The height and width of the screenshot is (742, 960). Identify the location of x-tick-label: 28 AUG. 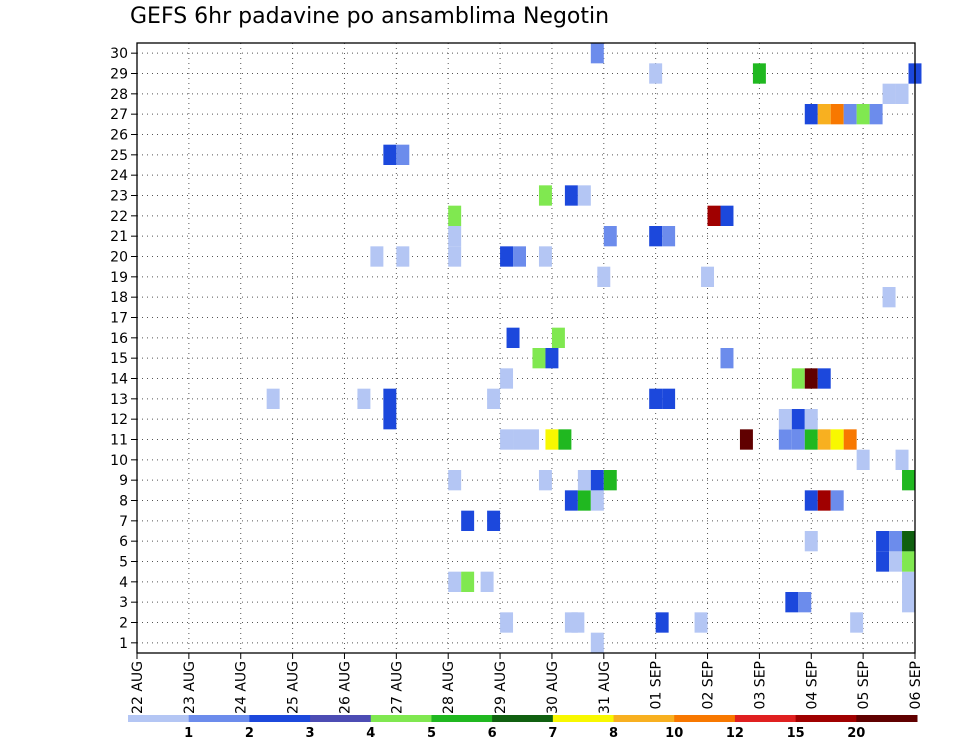
(449, 687).